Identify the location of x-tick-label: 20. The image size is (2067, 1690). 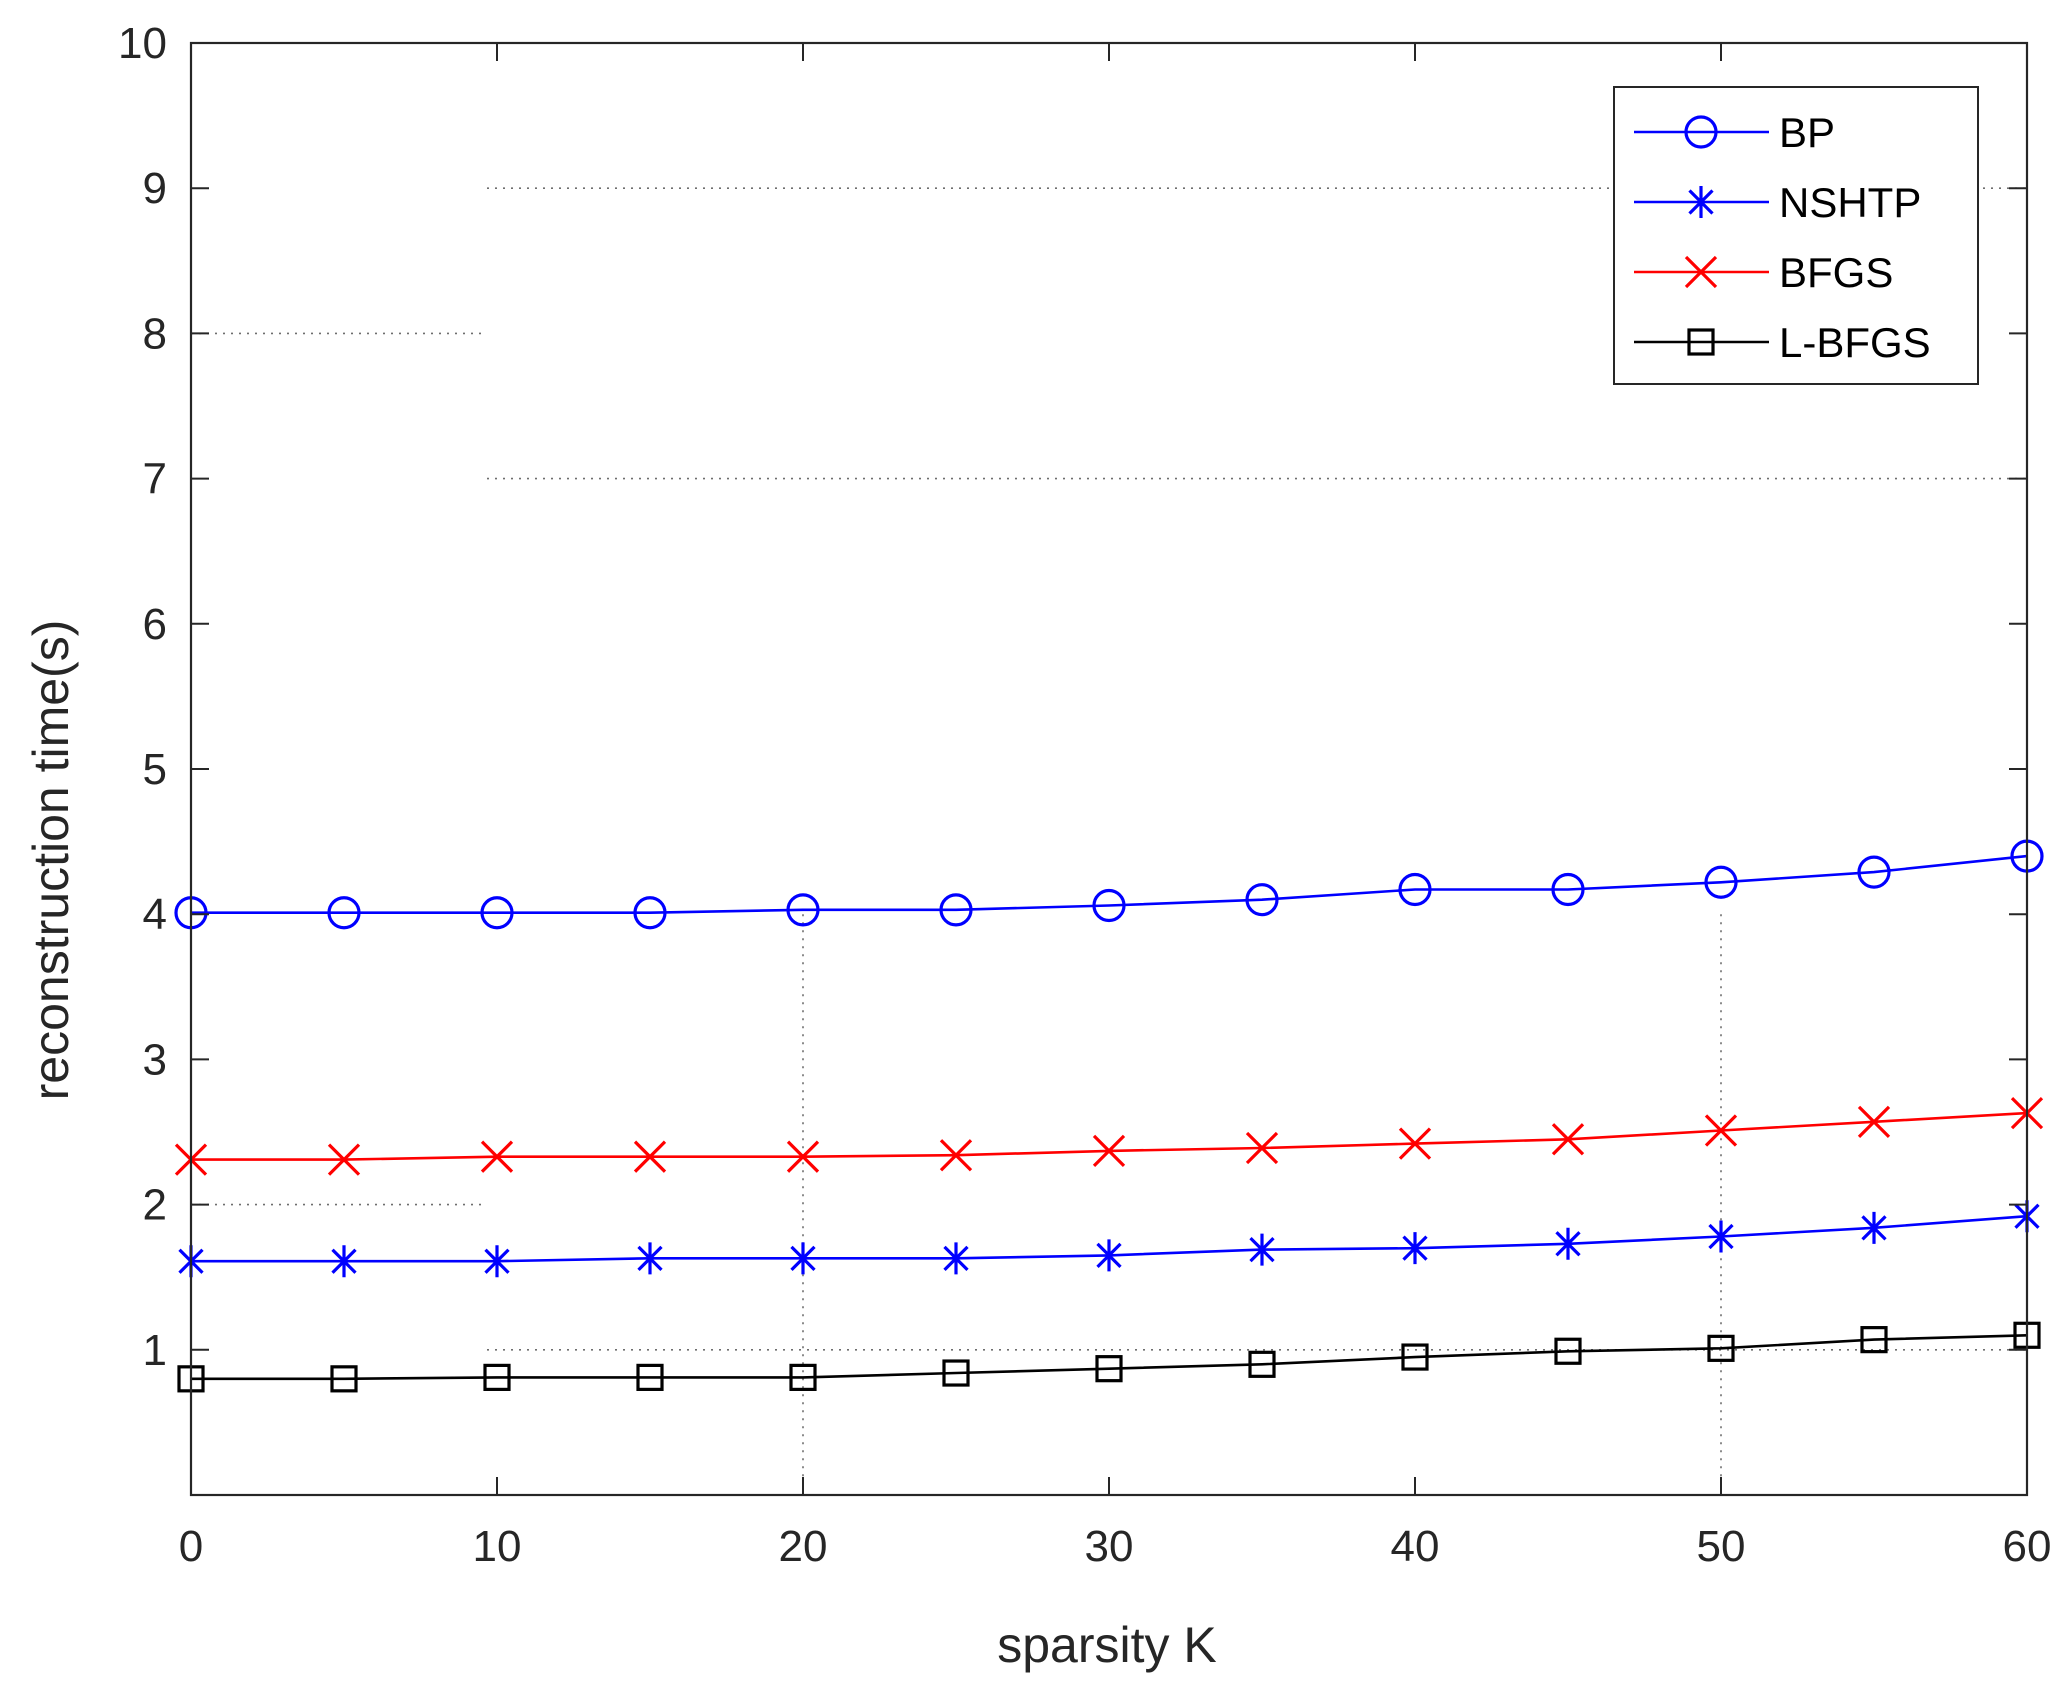
(803, 1546).